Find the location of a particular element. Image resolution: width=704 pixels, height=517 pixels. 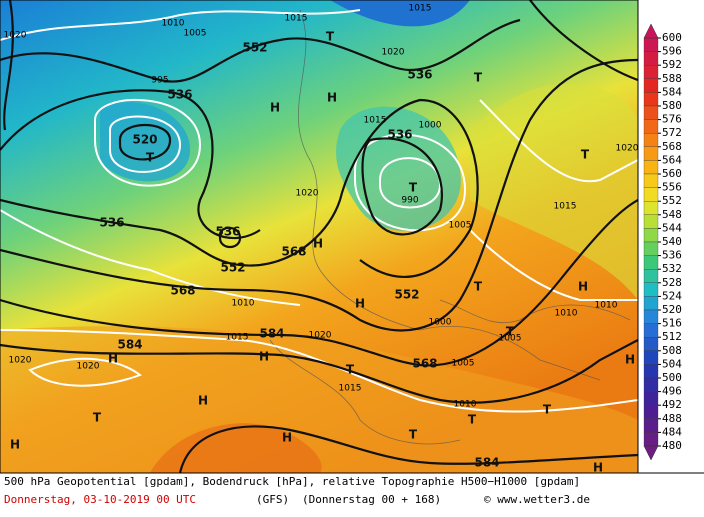

colorbar-tick-label: 584 is located at coordinates (672, 91).